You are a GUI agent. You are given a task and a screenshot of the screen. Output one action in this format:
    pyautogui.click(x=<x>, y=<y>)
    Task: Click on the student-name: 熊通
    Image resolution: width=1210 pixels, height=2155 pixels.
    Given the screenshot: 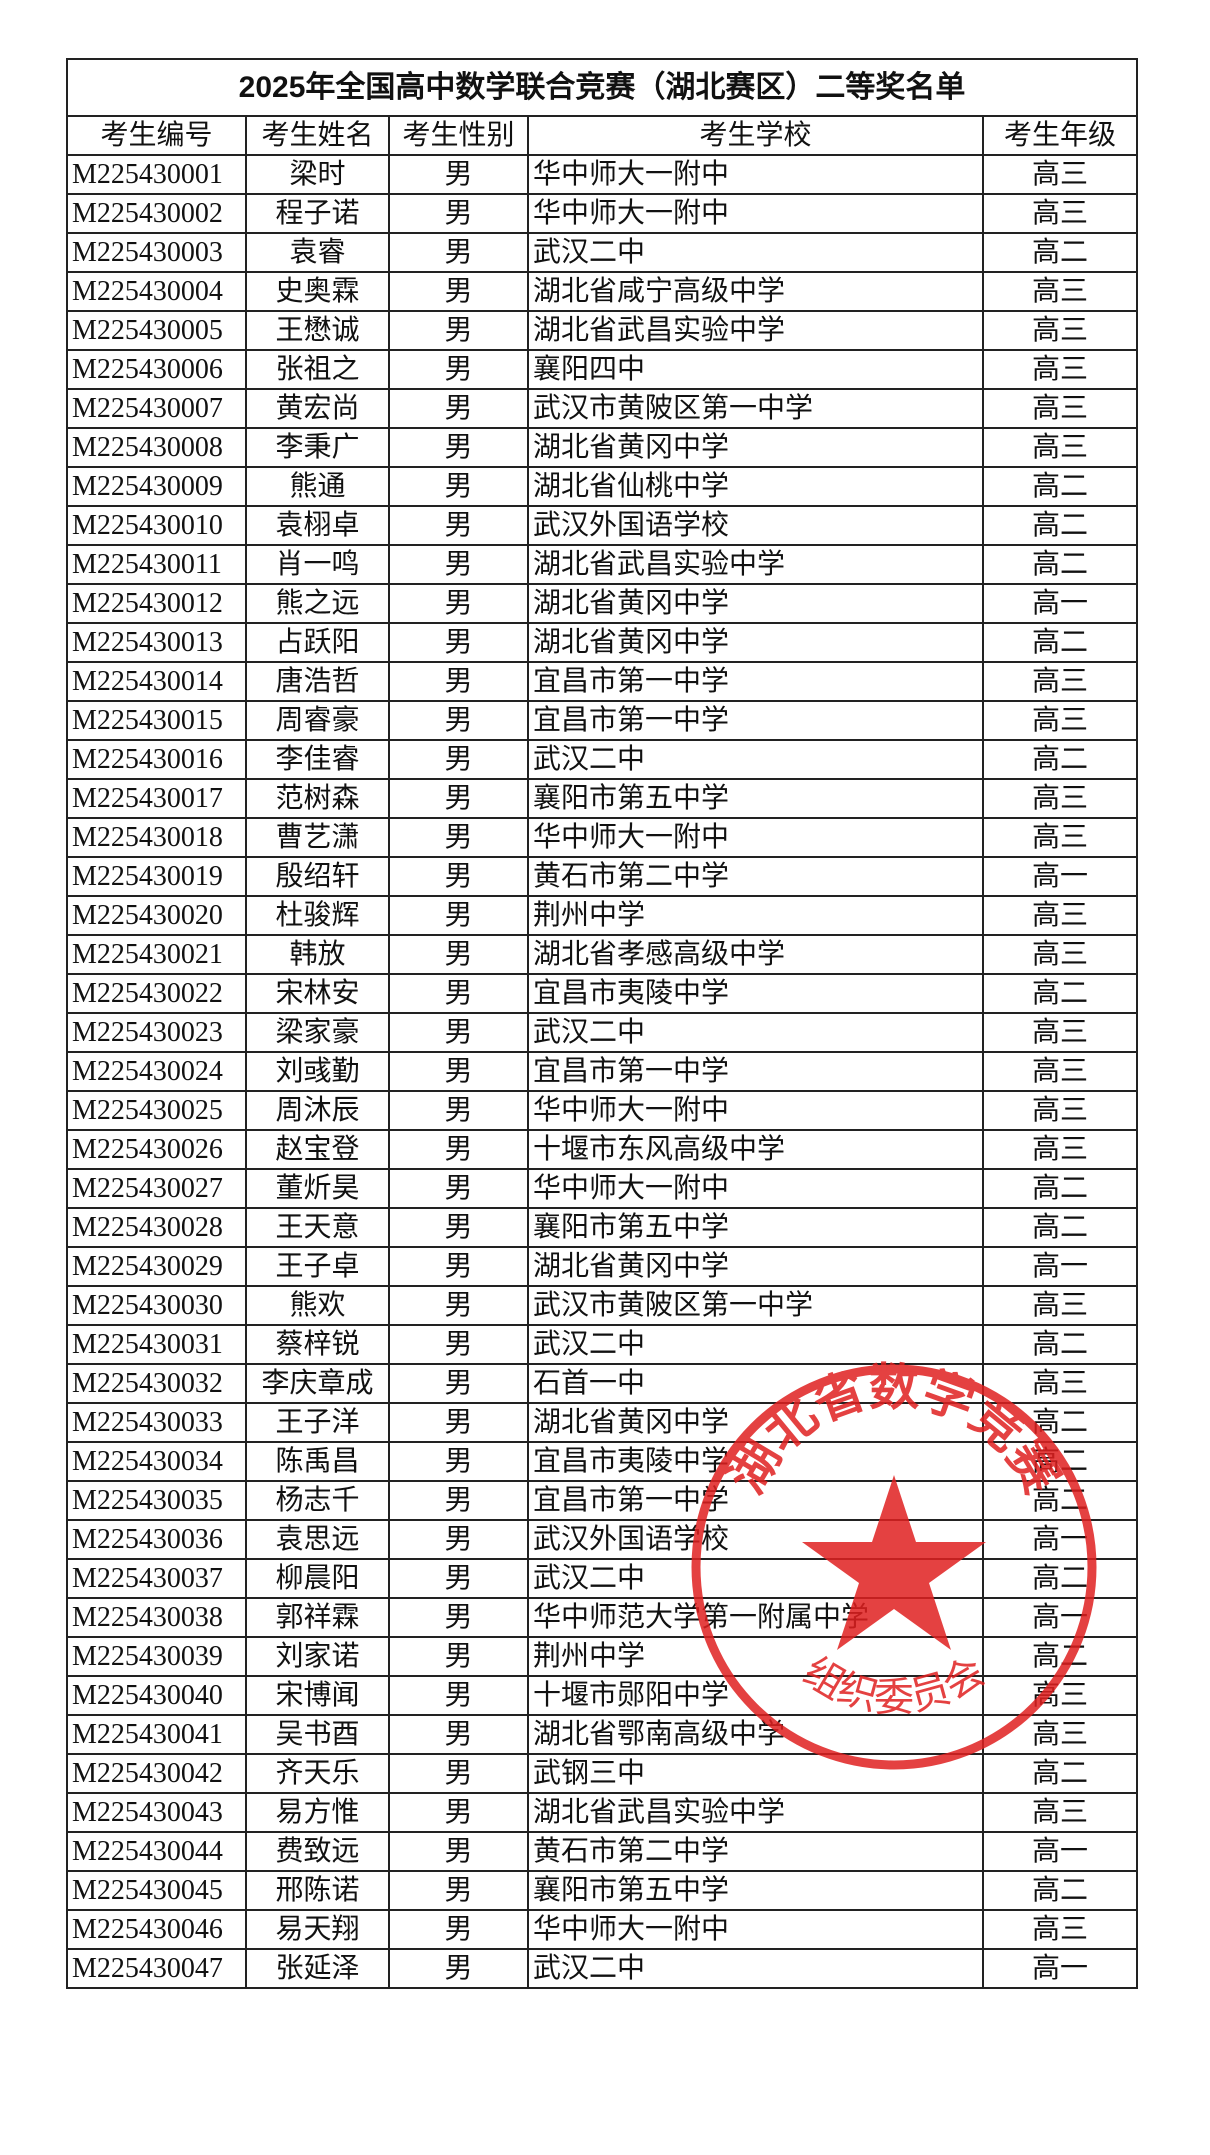 What is the action you would take?
    pyautogui.click(x=317, y=486)
    